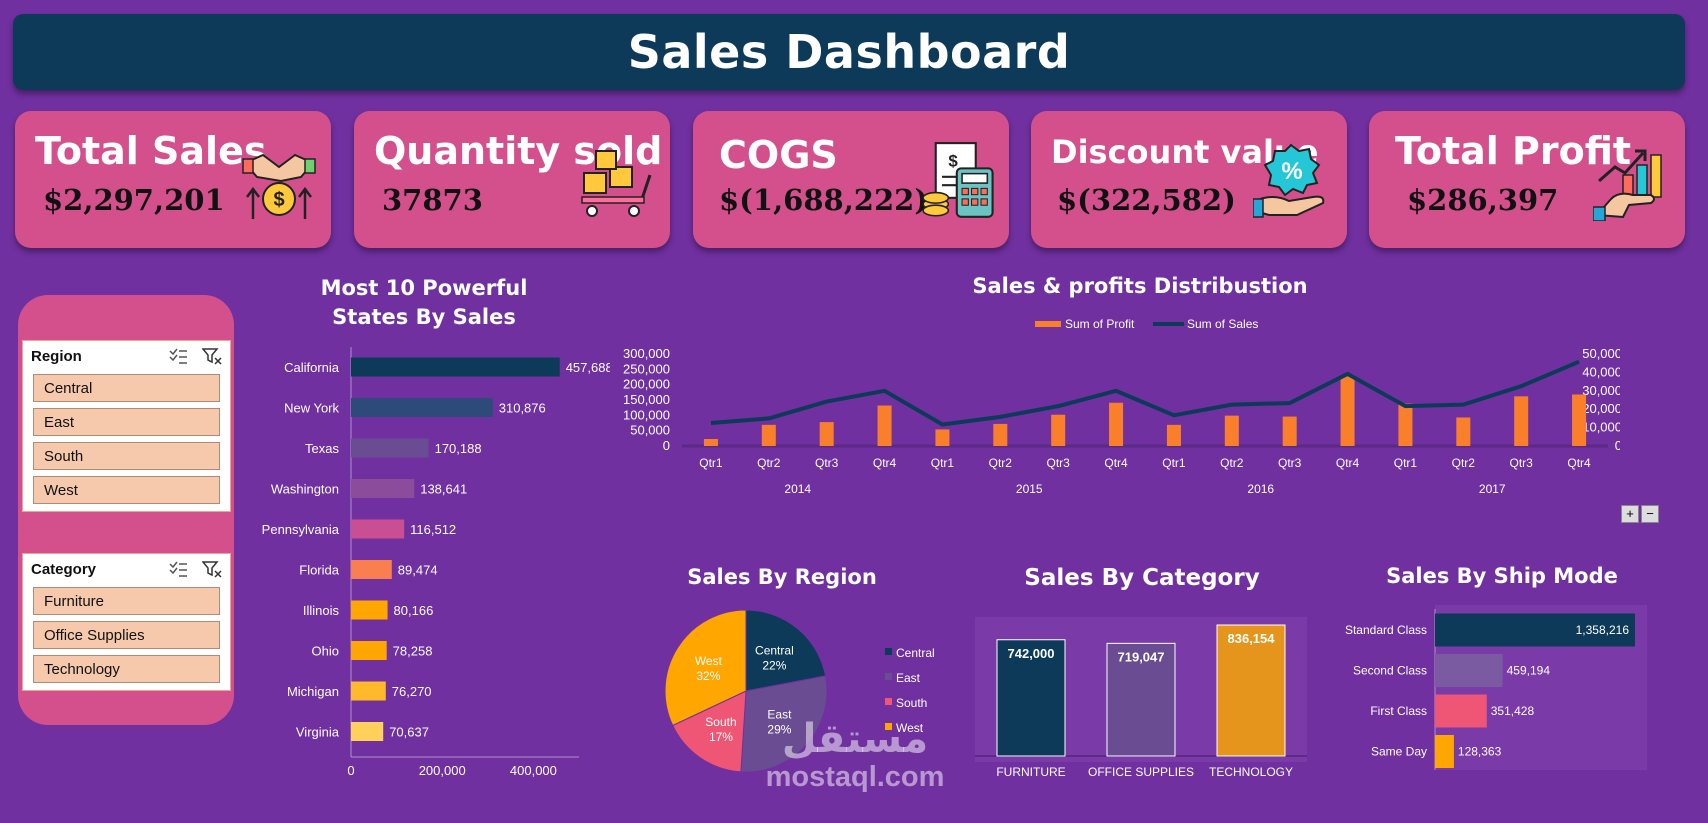  I want to click on pie-legend-label: South, so click(911, 703).